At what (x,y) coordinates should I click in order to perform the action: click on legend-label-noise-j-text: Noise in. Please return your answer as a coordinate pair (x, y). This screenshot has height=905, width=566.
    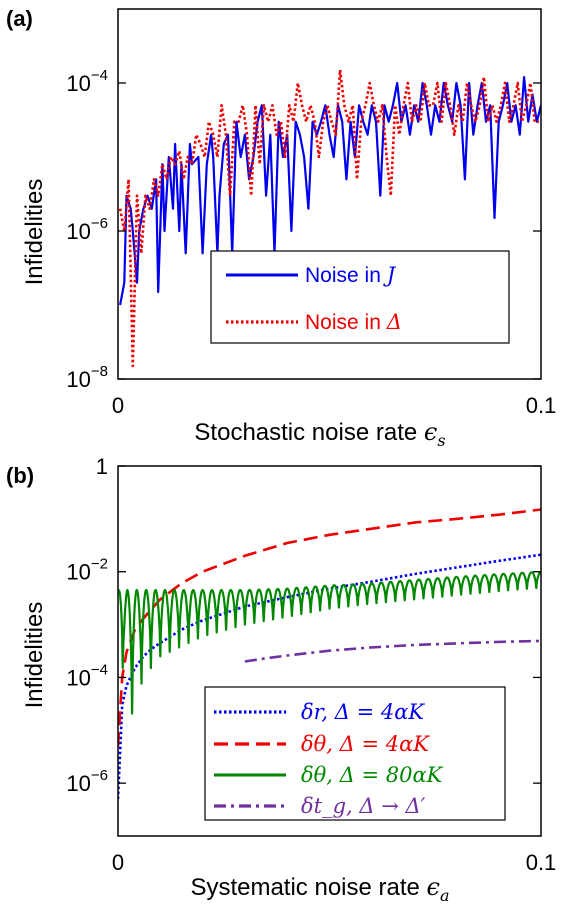
    Looking at the image, I should click on (343, 275).